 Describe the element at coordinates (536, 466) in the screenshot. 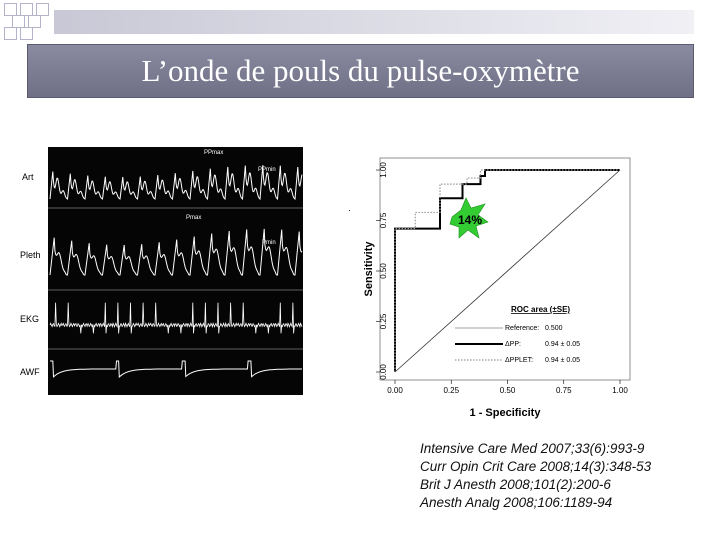

I see `reference-item: Curr Opin Crit Care 2008;14(3):348-53` at that location.